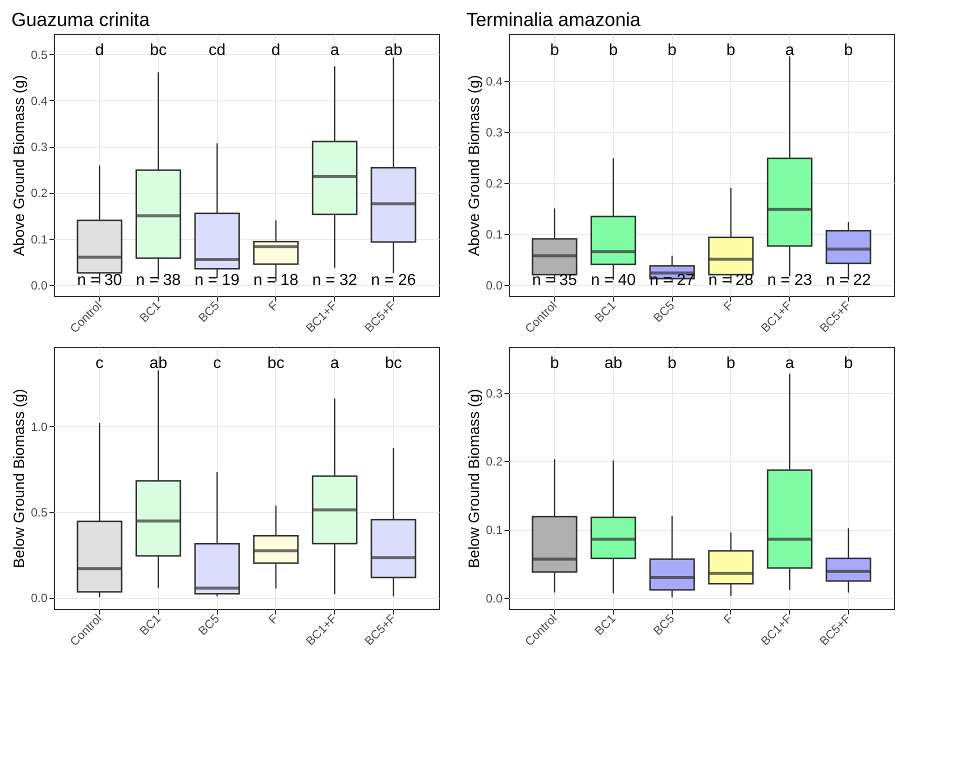 This screenshot has width=976, height=767. I want to click on chart-title: Guazuma crinita, so click(80, 20).